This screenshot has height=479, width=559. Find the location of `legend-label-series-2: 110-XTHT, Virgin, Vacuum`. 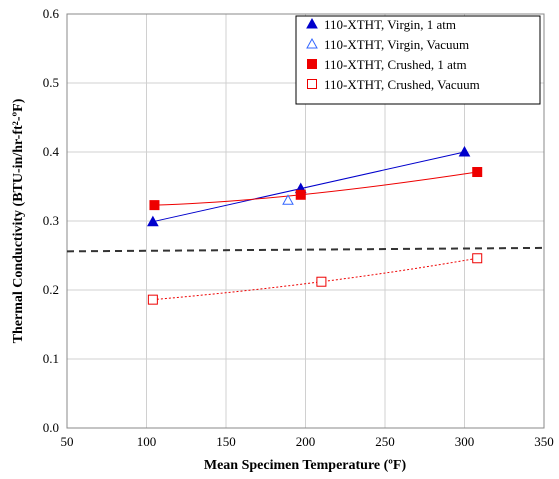

legend-label-series-2: 110-XTHT, Virgin, Vacuum is located at coordinates (396, 44).